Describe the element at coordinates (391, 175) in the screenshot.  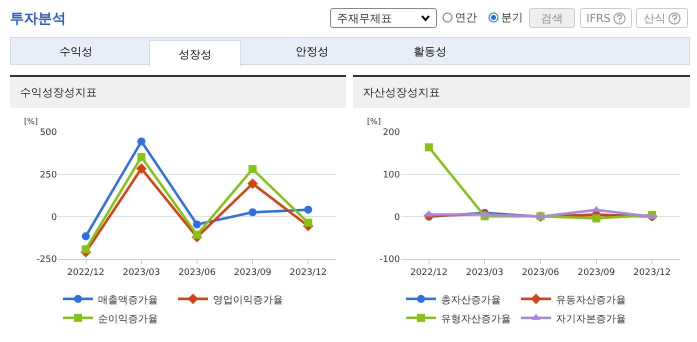
I see `y-tick-label: 100` at that location.